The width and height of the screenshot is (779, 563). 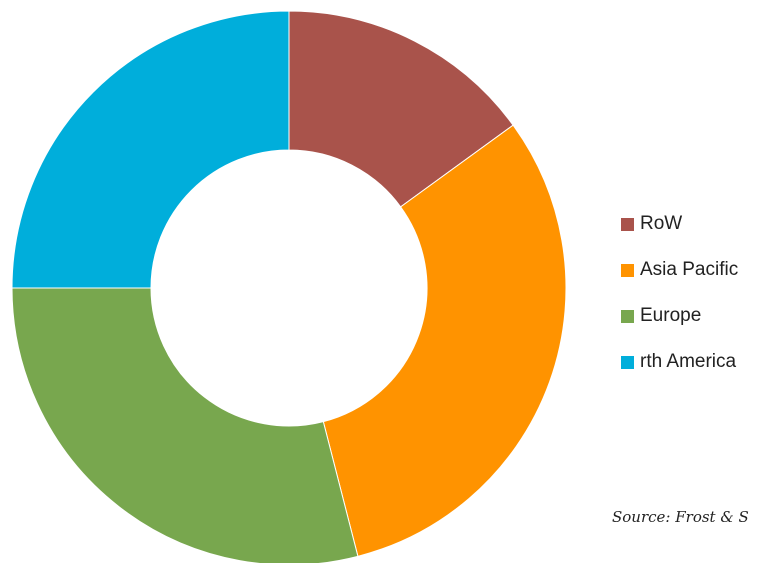 I want to click on legend-item-row: RoW, so click(x=679, y=224).